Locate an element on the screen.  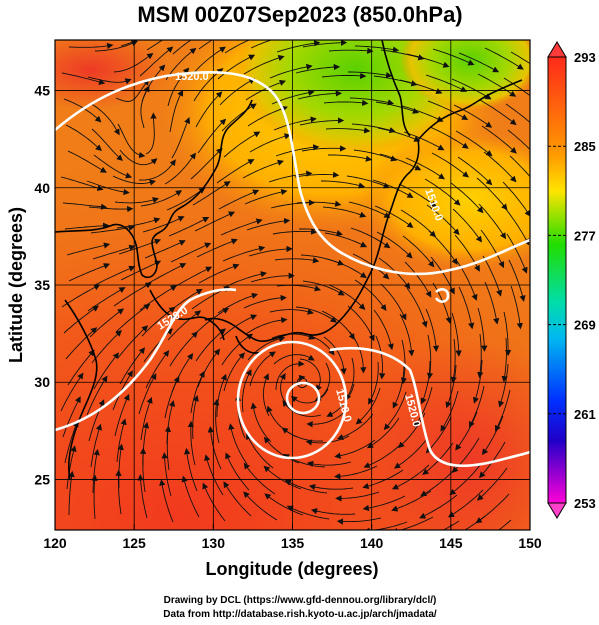
y-tick-label: 25 is located at coordinates (42, 479).